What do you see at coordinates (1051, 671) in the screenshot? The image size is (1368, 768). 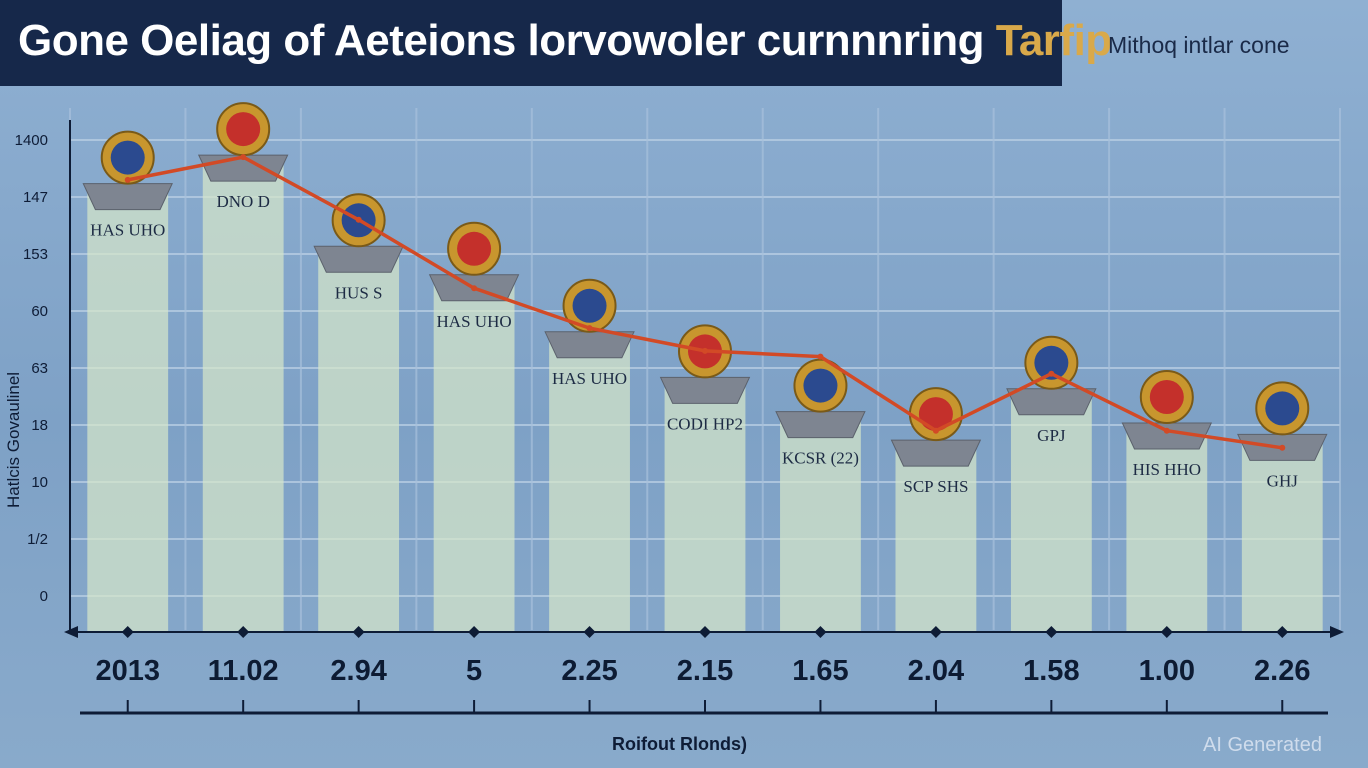 I see `x-tick-label: 1.58` at bounding box center [1051, 671].